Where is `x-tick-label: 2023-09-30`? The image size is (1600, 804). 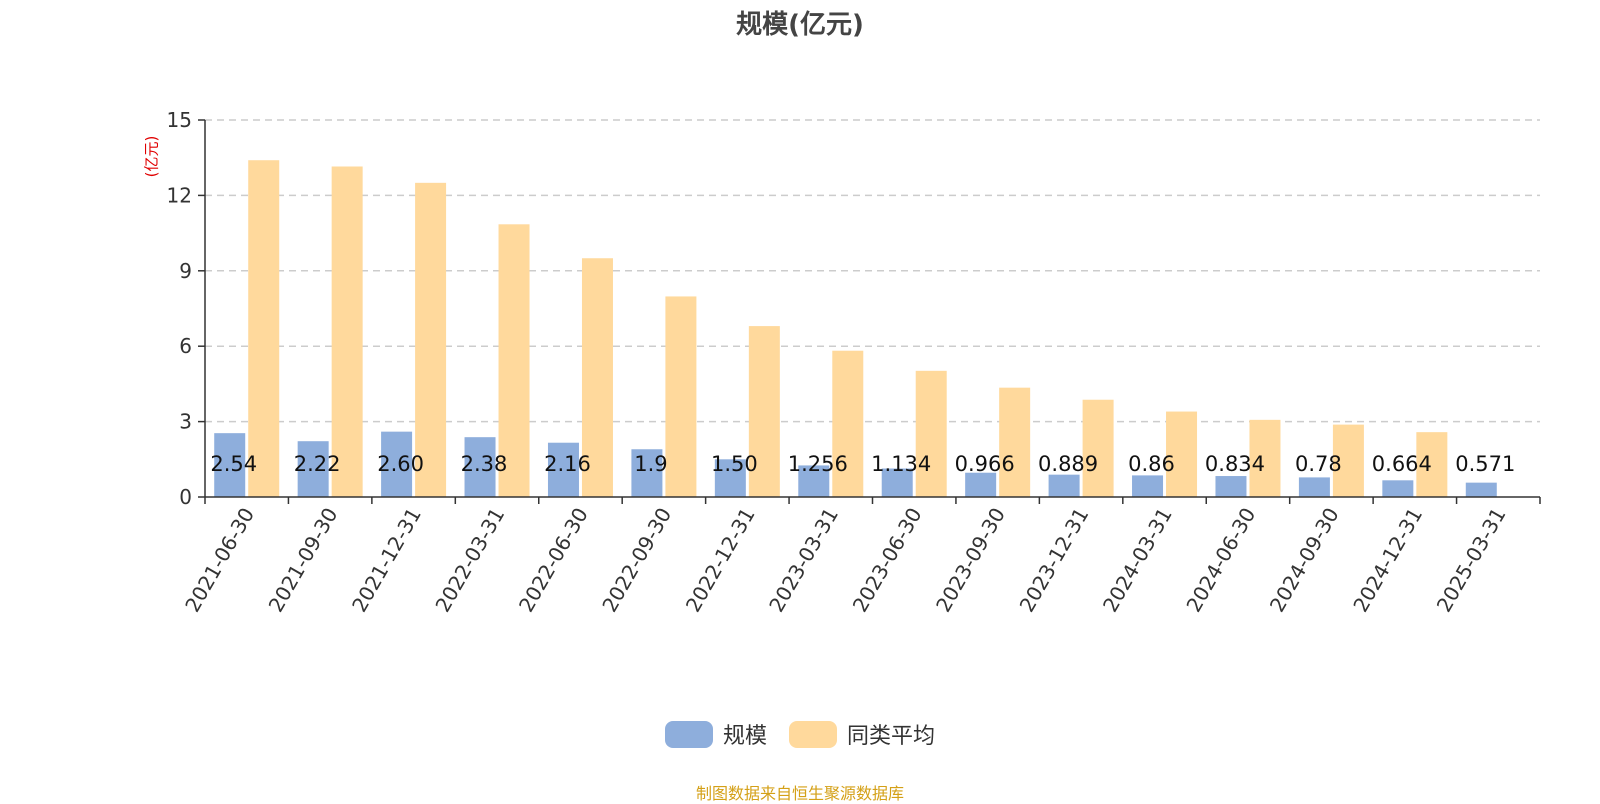 x-tick-label: 2023-09-30 is located at coordinates (970, 560).